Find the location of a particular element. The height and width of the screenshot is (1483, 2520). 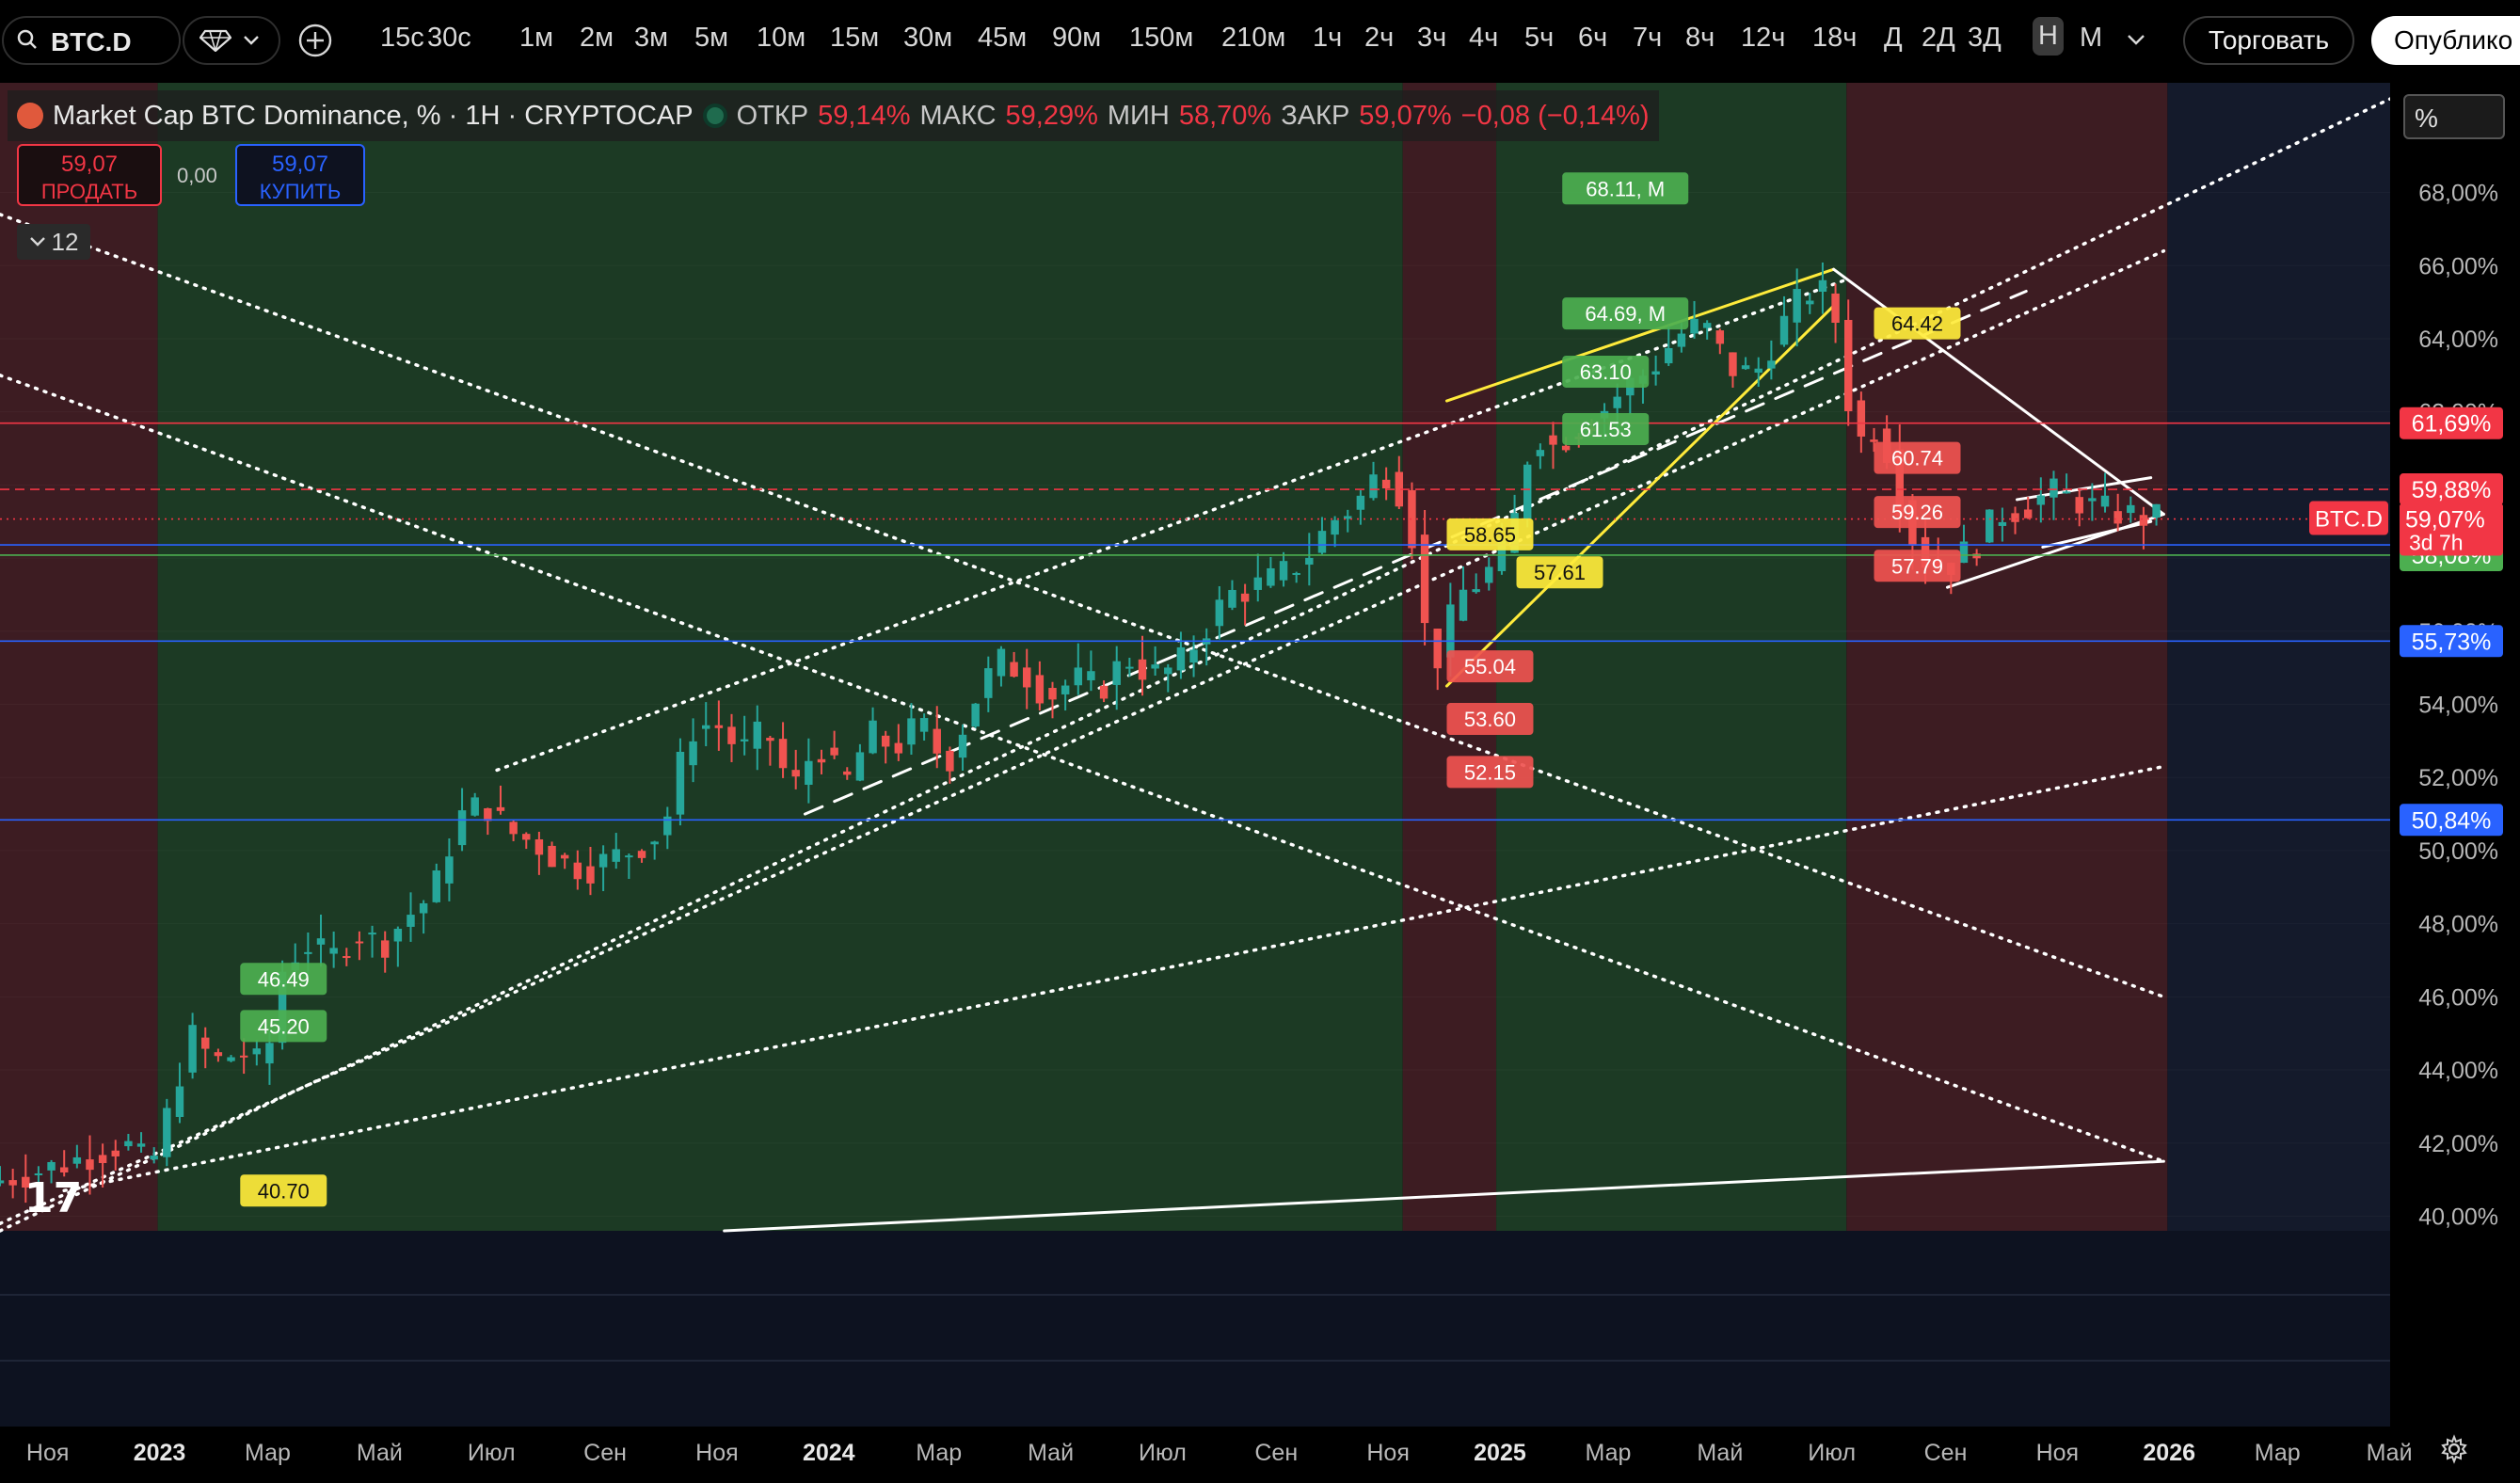

publish-button: Опублико is located at coordinates (2445, 40).